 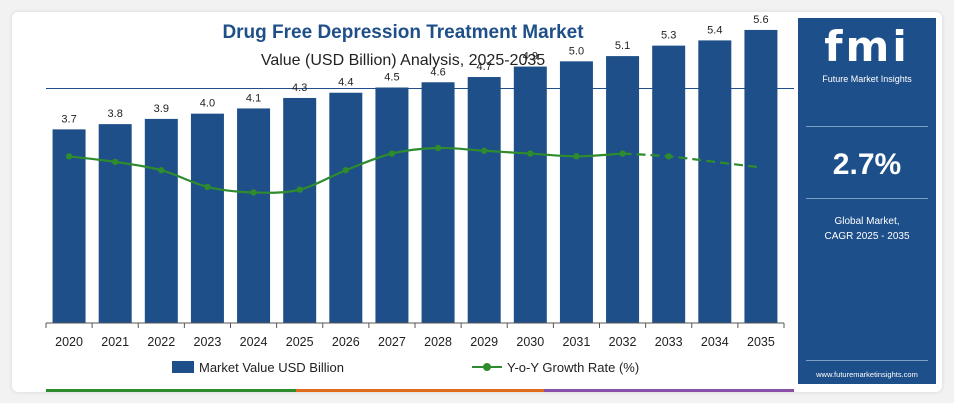 What do you see at coordinates (623, 342) in the screenshot?
I see `x-tick-label-2032: 2032` at bounding box center [623, 342].